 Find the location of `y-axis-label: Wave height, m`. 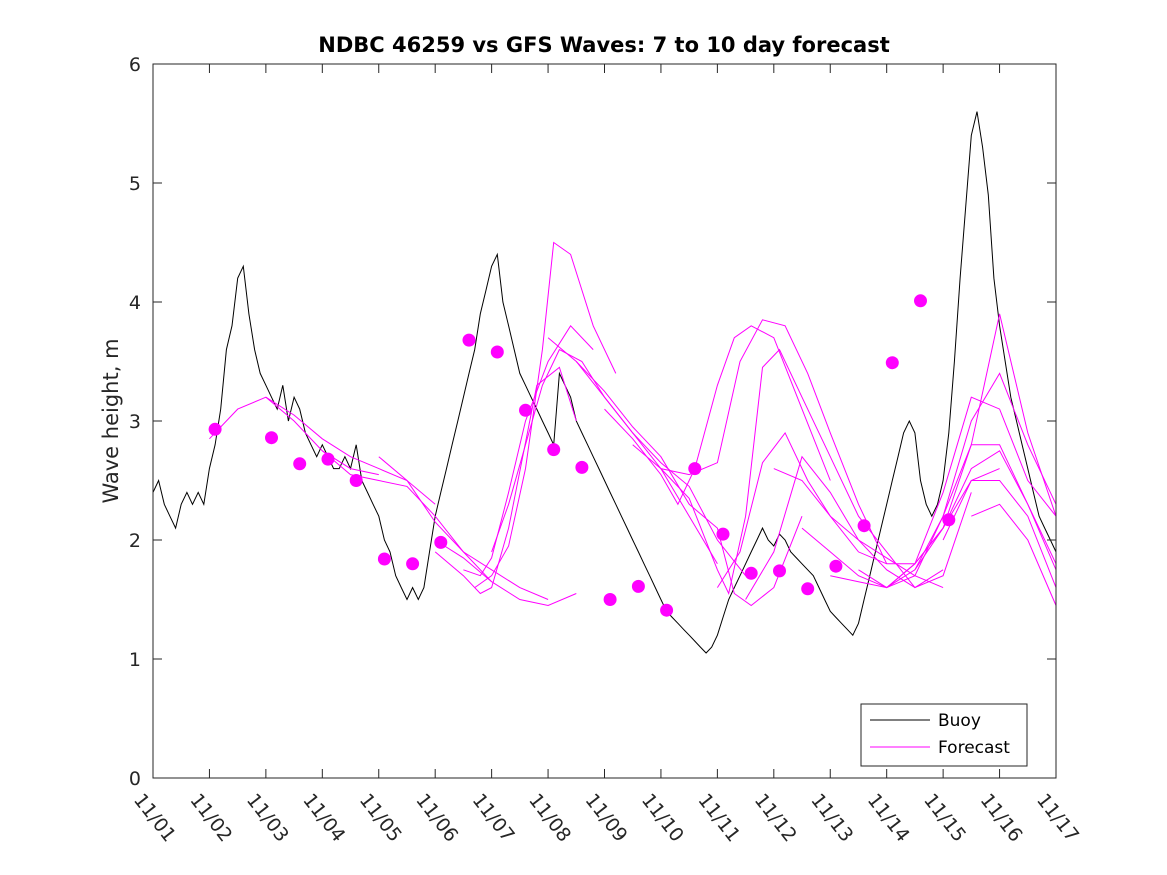

y-axis-label: Wave height, m is located at coordinates (111, 420).